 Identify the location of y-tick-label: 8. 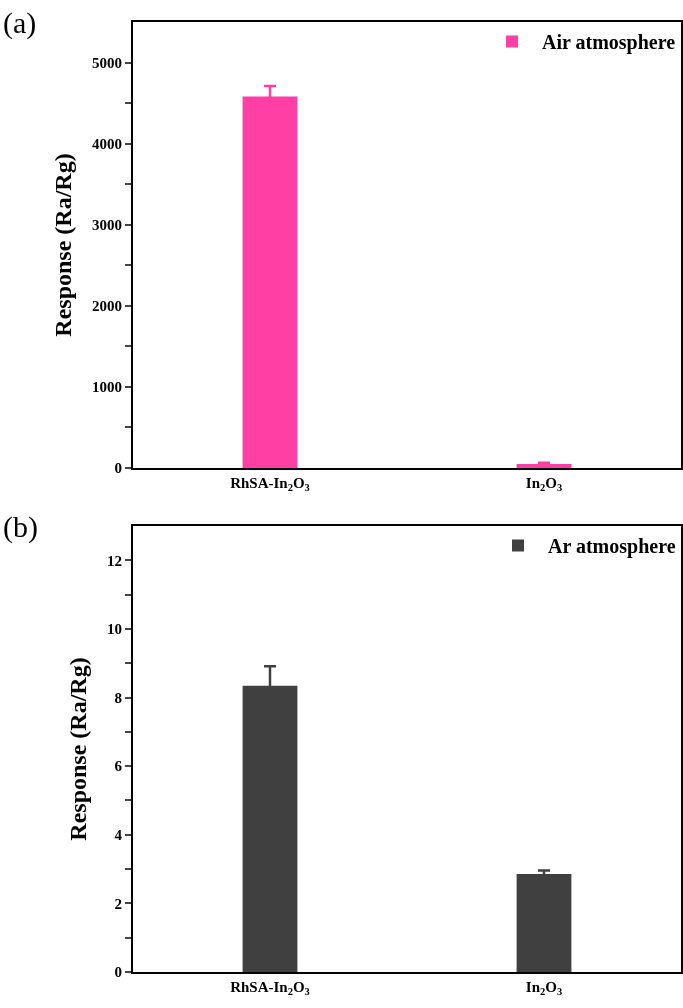
(118, 697).